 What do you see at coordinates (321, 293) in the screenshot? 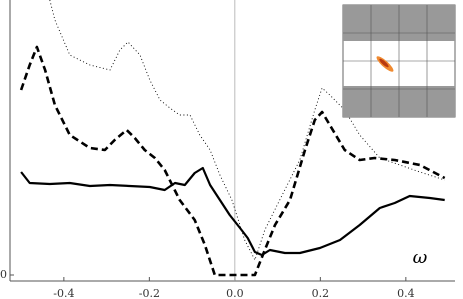
I see `x-tick-label: 0.2` at bounding box center [321, 293].